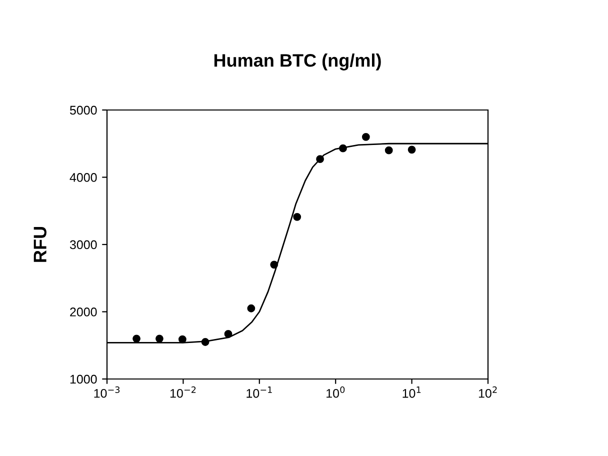 This screenshot has height=456, width=608. Describe the element at coordinates (83, 177) in the screenshot. I see `y-tick-label: 4000` at that location.